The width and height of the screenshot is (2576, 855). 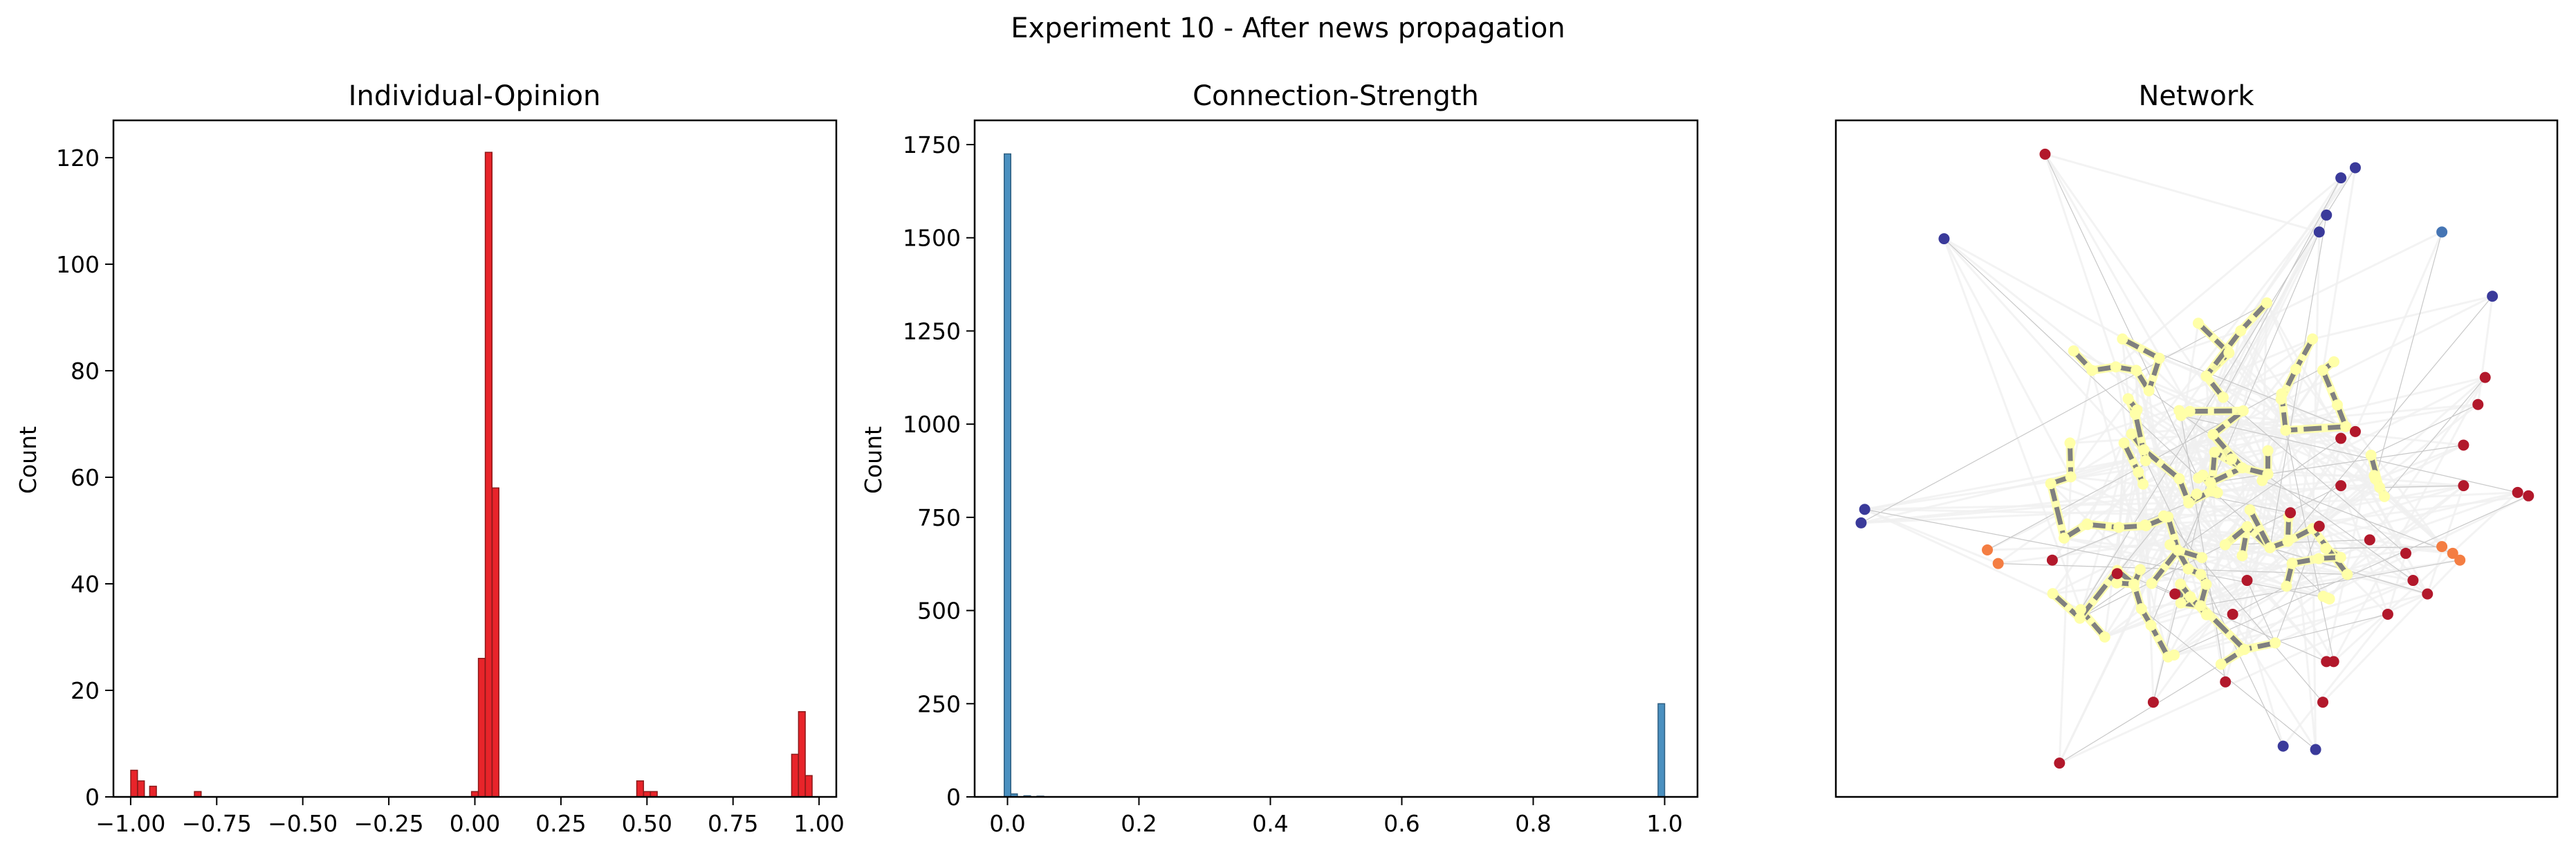 I want to click on connection-x-tick-label: 0.4, so click(x=1270, y=824).